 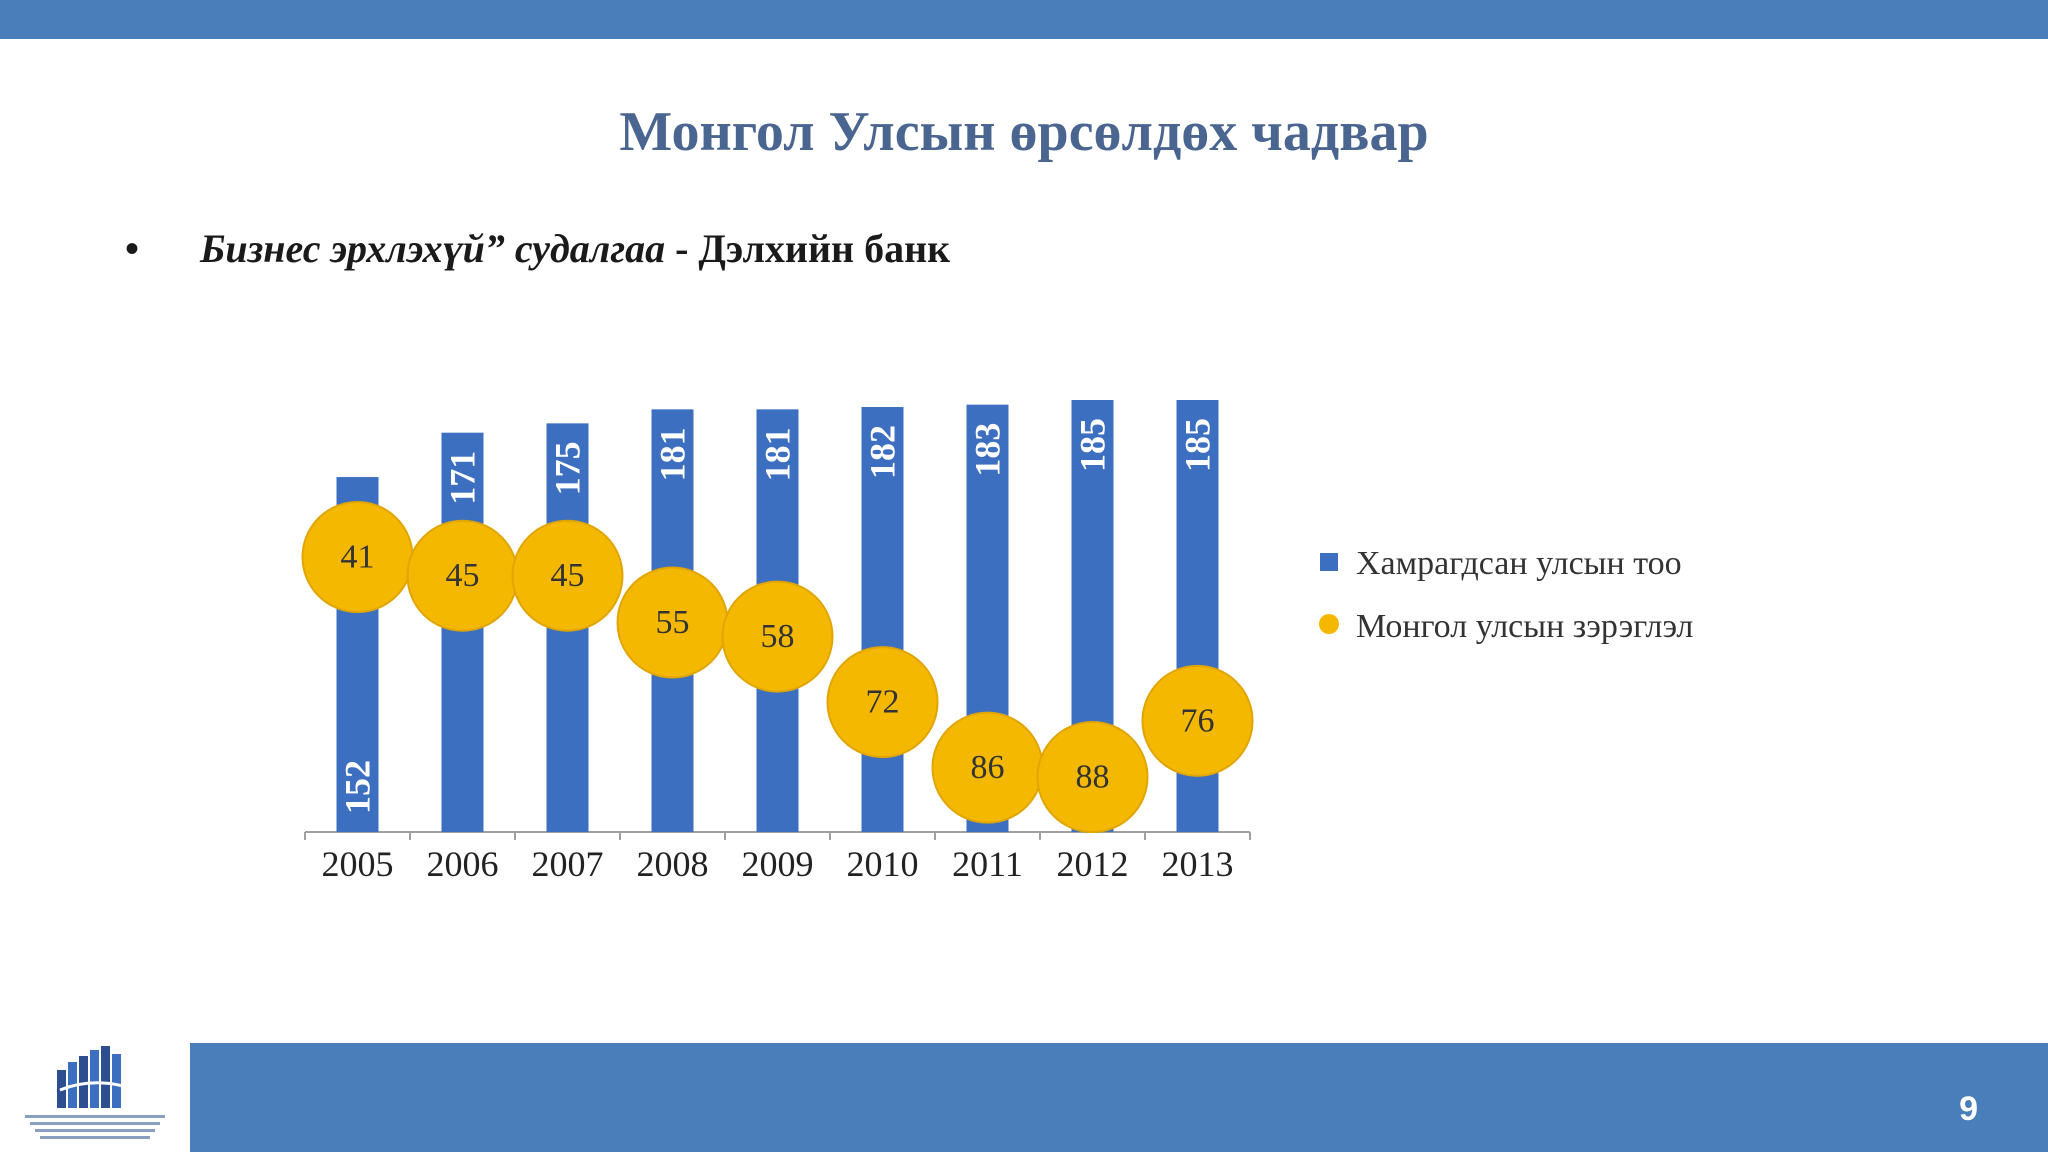 I want to click on bar-value-label: 152, so click(x=358, y=787).